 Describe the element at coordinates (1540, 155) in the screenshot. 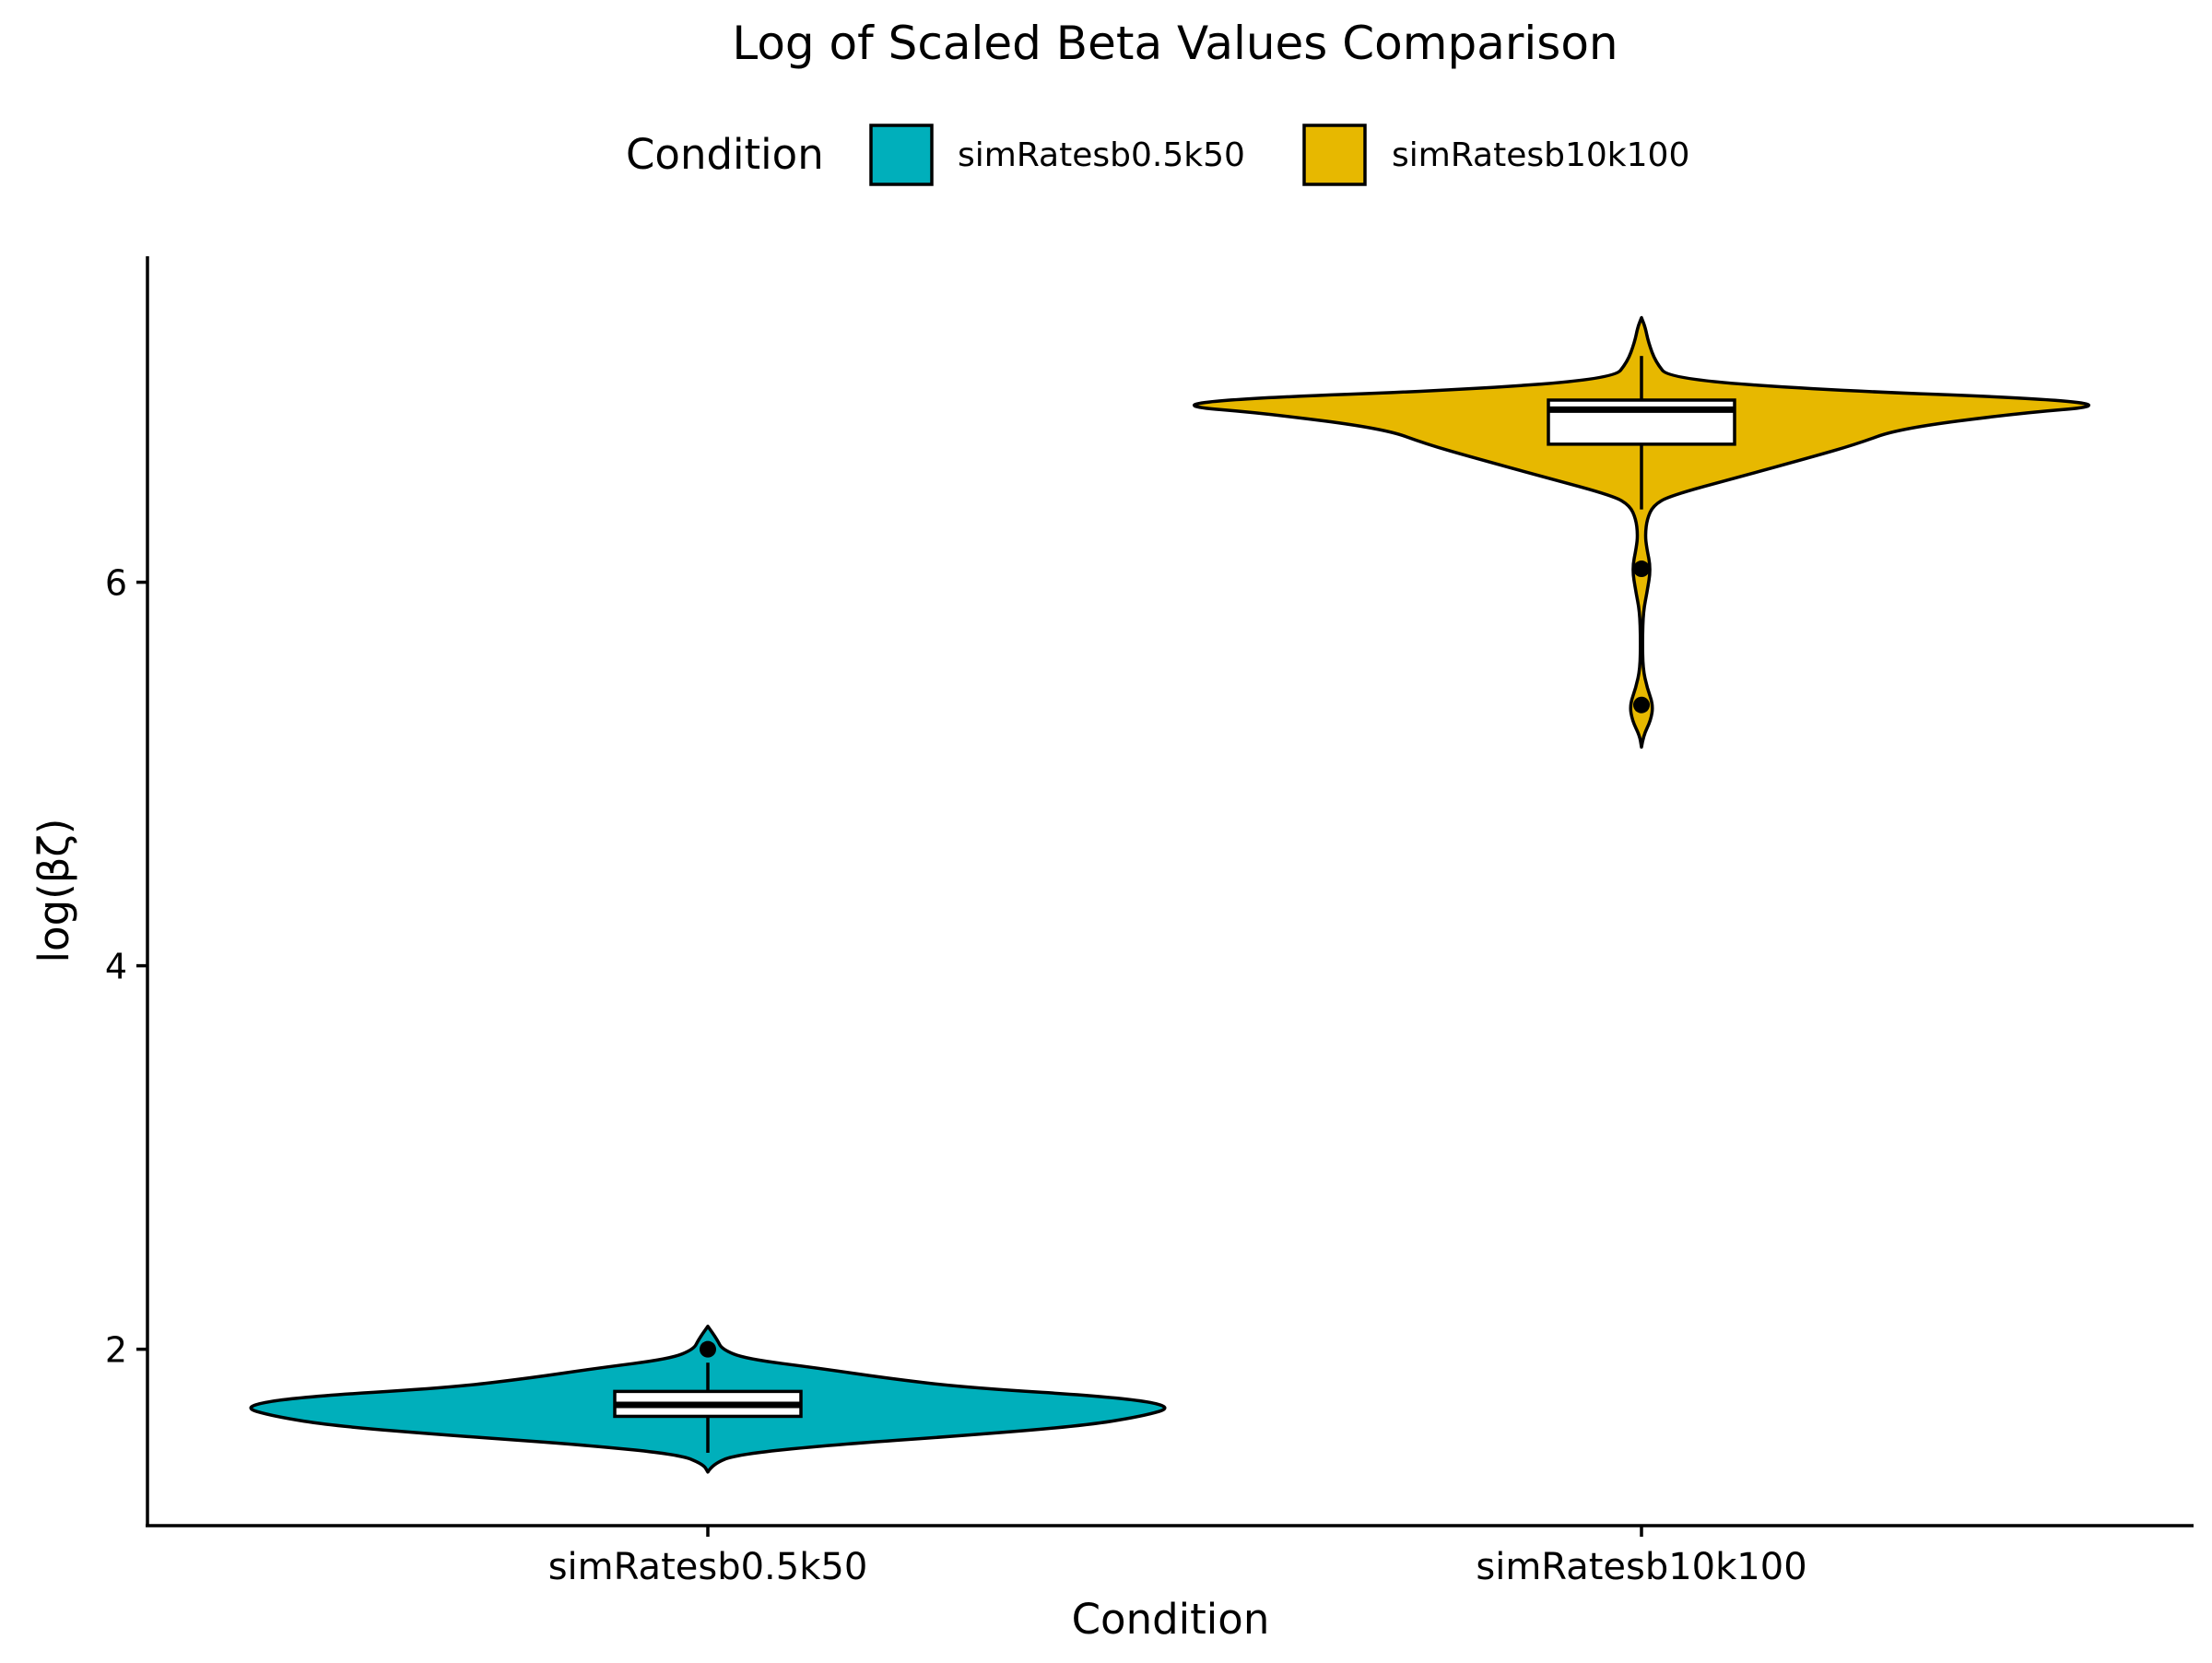

I see `legend-label-1: simRatesb10k100` at that location.